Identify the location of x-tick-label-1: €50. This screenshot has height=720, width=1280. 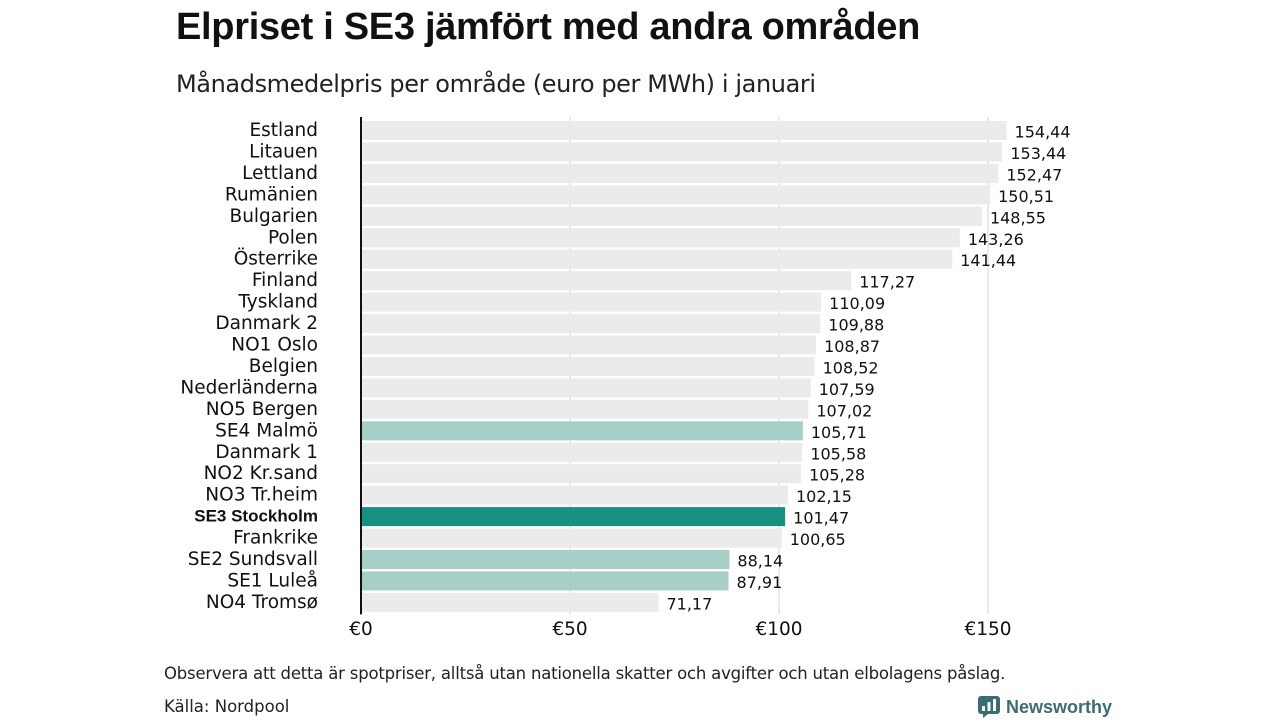
(569, 629).